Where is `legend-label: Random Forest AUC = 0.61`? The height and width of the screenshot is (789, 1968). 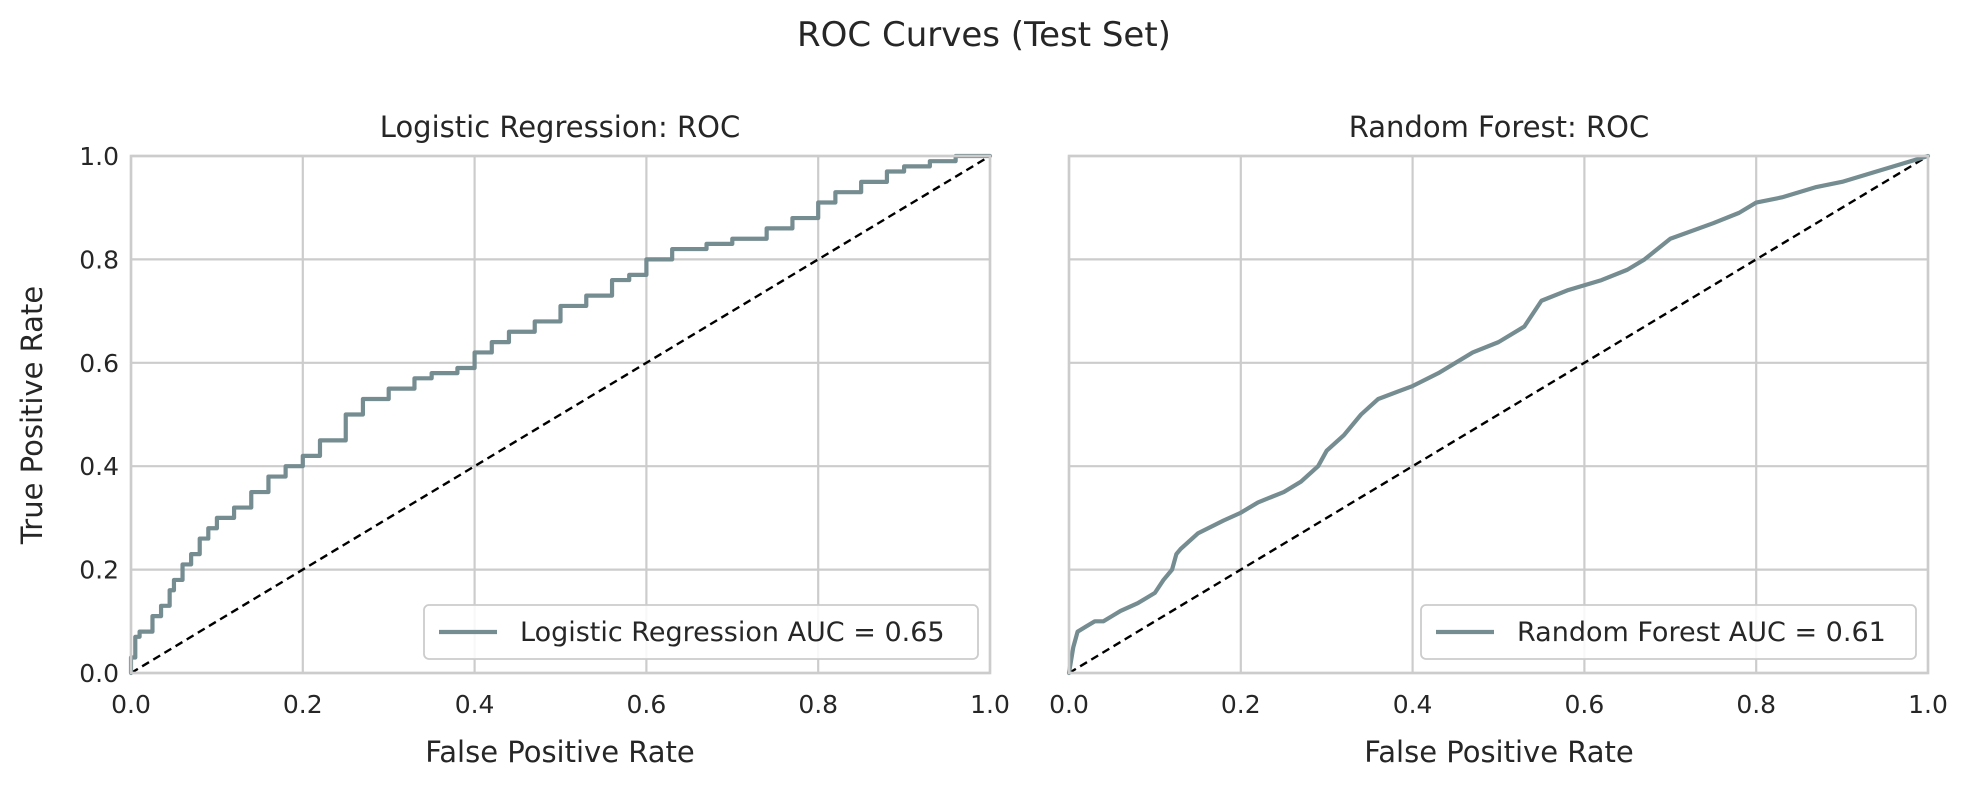
legend-label: Random Forest AUC = 0.61 is located at coordinates (1701, 632).